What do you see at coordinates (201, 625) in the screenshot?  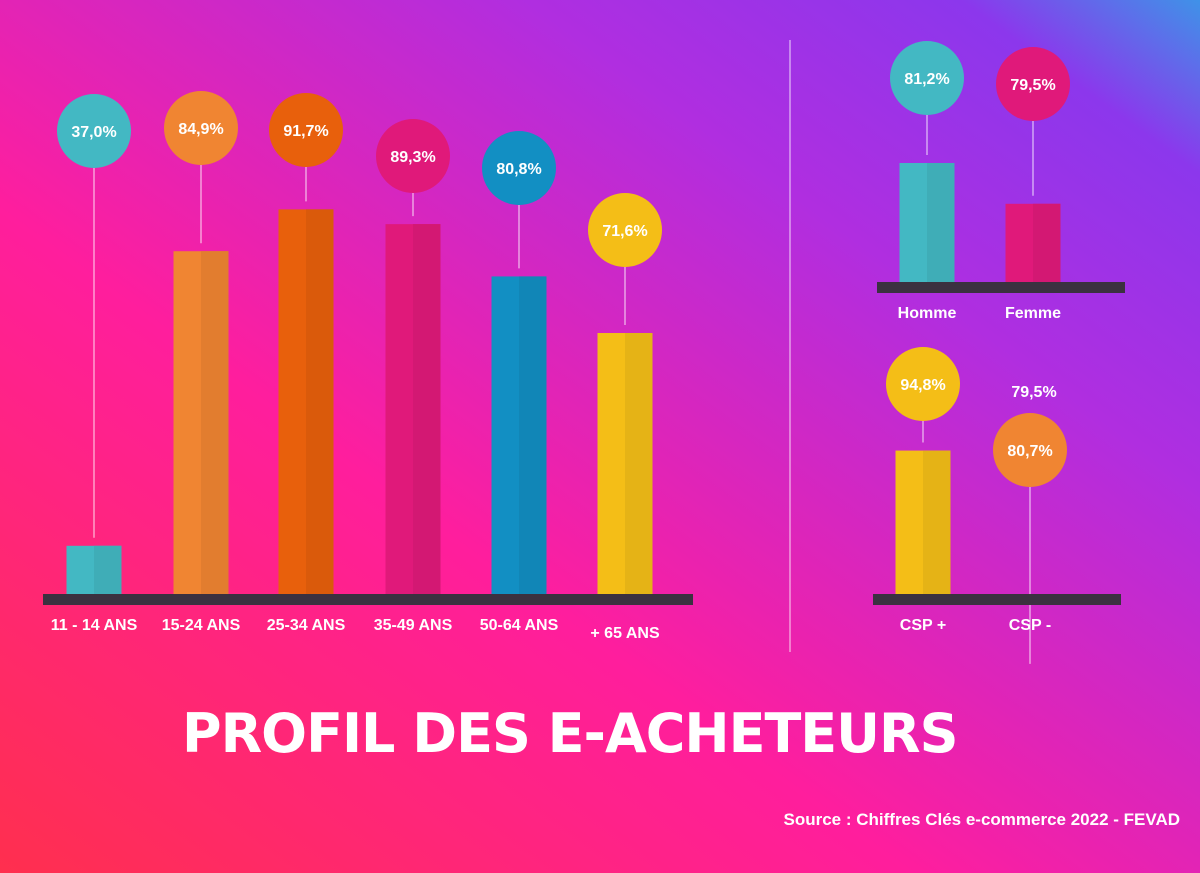 I see `category-label-0-1: 15-24 ANS` at bounding box center [201, 625].